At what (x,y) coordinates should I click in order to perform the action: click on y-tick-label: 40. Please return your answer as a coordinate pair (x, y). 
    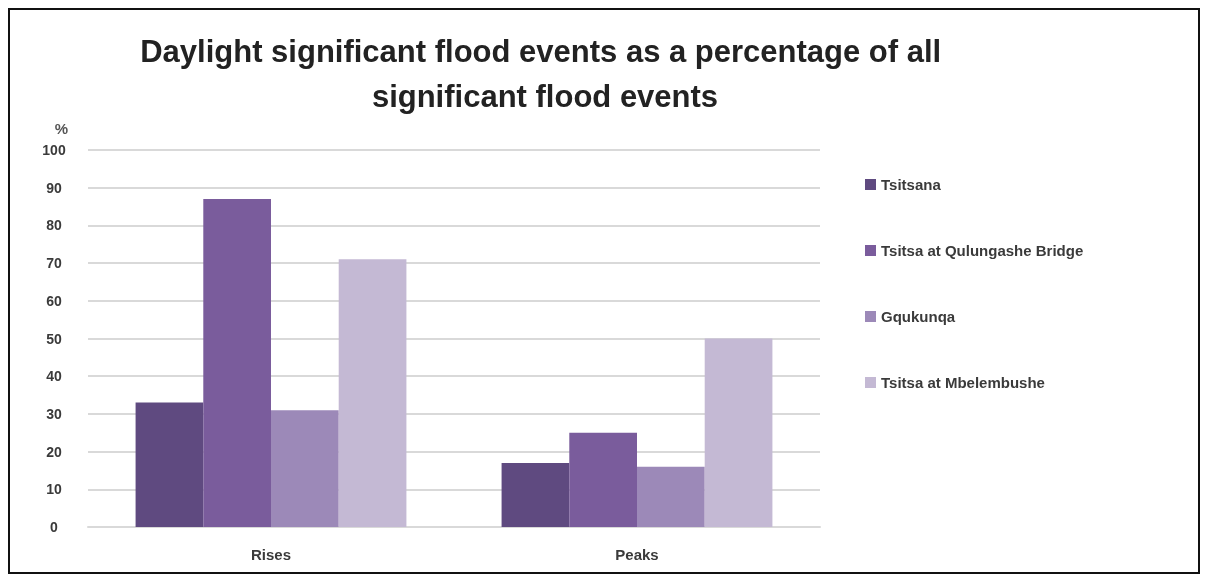
    Looking at the image, I should click on (54, 376).